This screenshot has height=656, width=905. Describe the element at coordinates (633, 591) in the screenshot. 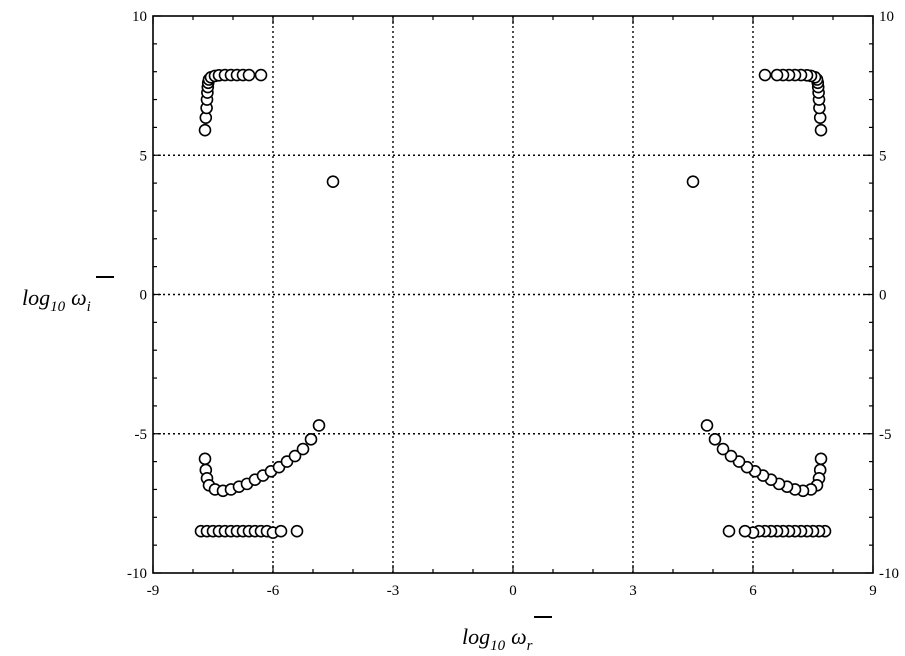

I see `x-tick-label: 3` at that location.